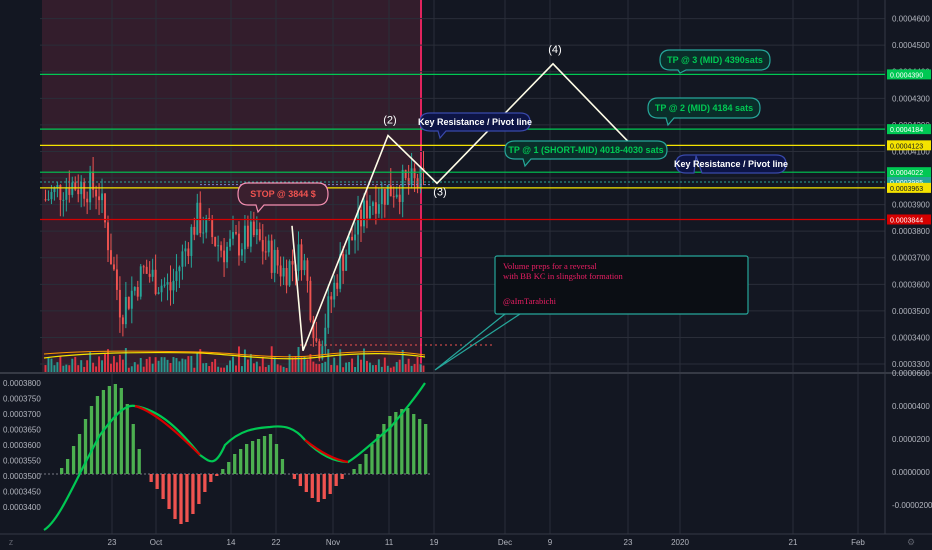 The height and width of the screenshot is (550, 932). What do you see at coordinates (911, 337) in the screenshot?
I see `price-tick-label: 0.0003400` at bounding box center [911, 337].